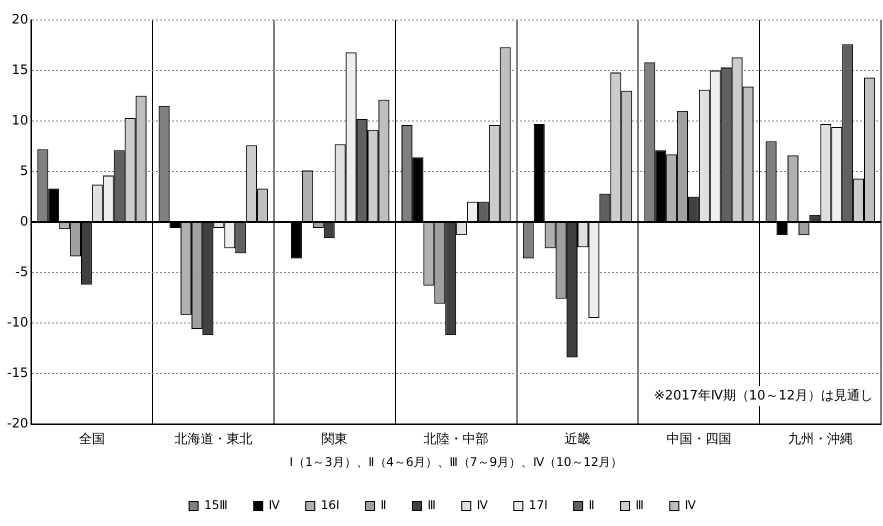  I want to click on y-tick-label: 20, so click(20, 20).